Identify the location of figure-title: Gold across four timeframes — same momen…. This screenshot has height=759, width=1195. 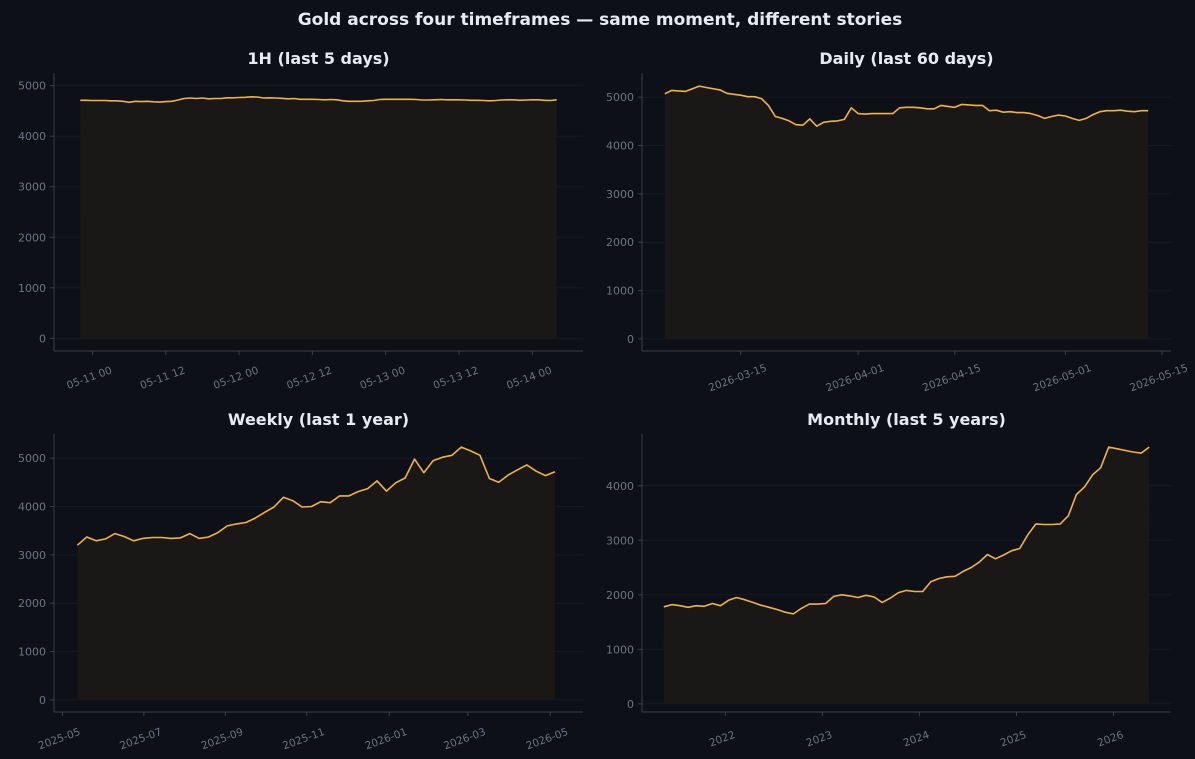
(600, 20).